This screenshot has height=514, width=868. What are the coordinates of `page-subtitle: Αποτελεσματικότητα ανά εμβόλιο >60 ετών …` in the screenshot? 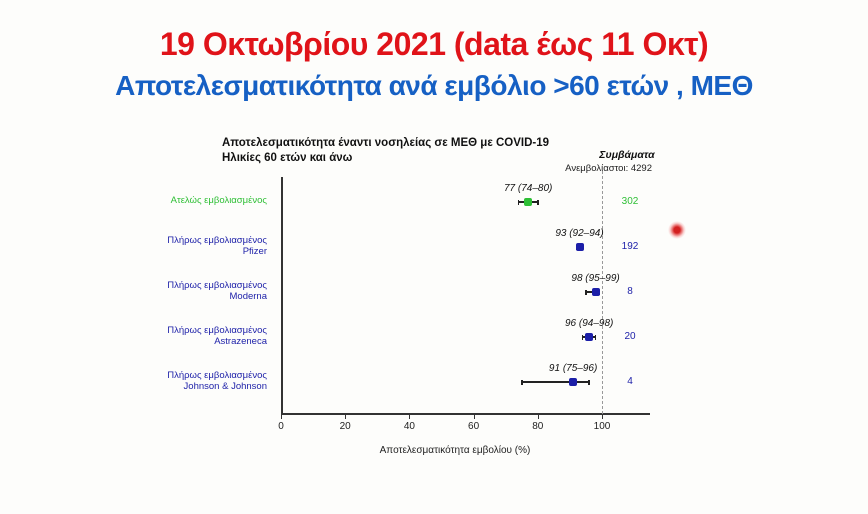 It's located at (434, 85).